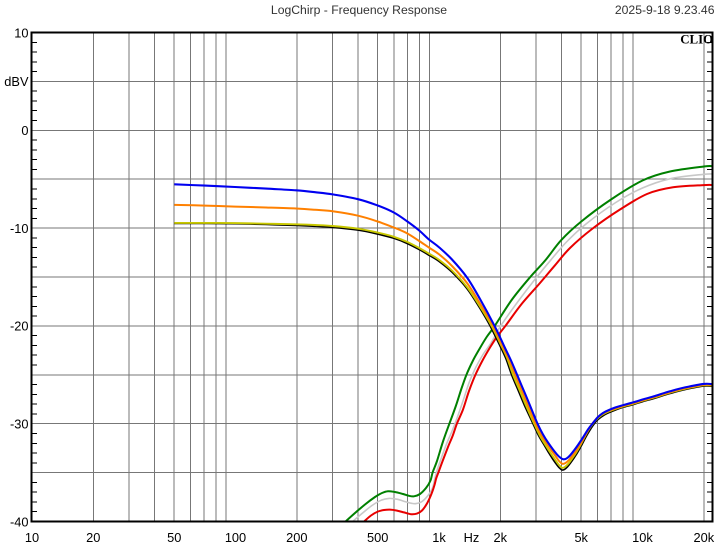 The height and width of the screenshot is (560, 724). What do you see at coordinates (696, 40) in the screenshot?
I see `svg-text: CLIO` at bounding box center [696, 40].